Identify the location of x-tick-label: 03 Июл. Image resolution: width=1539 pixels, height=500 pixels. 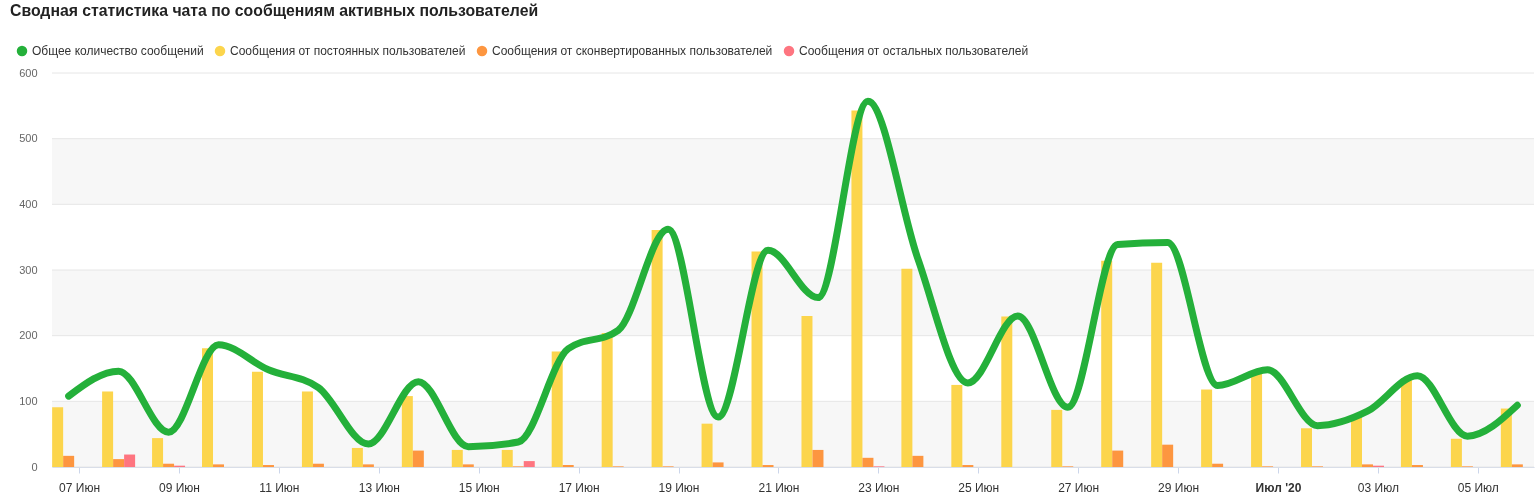
(1378, 487).